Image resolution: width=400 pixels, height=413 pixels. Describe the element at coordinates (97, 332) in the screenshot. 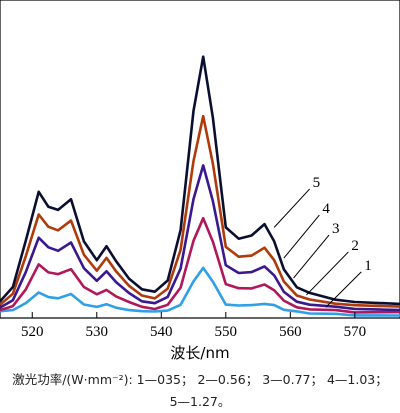

I see `x-tick-label-530: 530` at that location.